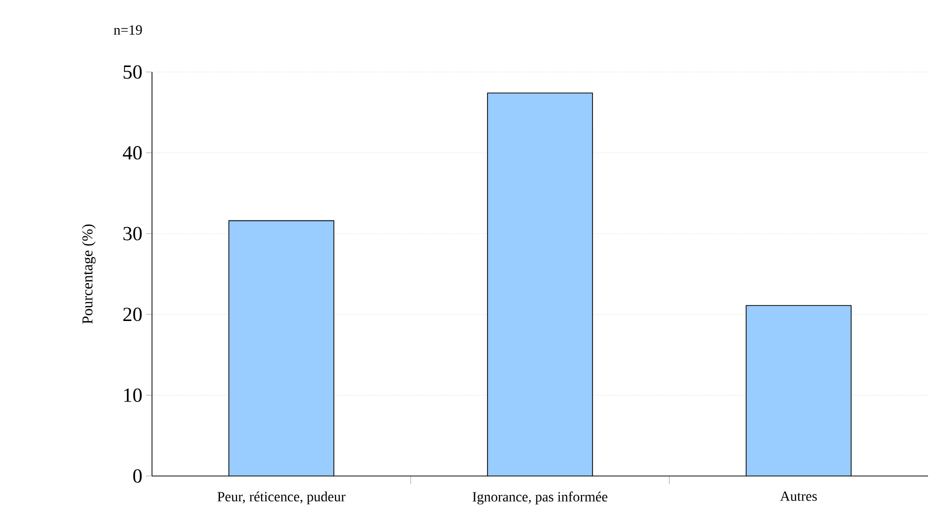 The height and width of the screenshot is (523, 933). Describe the element at coordinates (137, 476) in the screenshot. I see `y-tick-label: 0` at that location.